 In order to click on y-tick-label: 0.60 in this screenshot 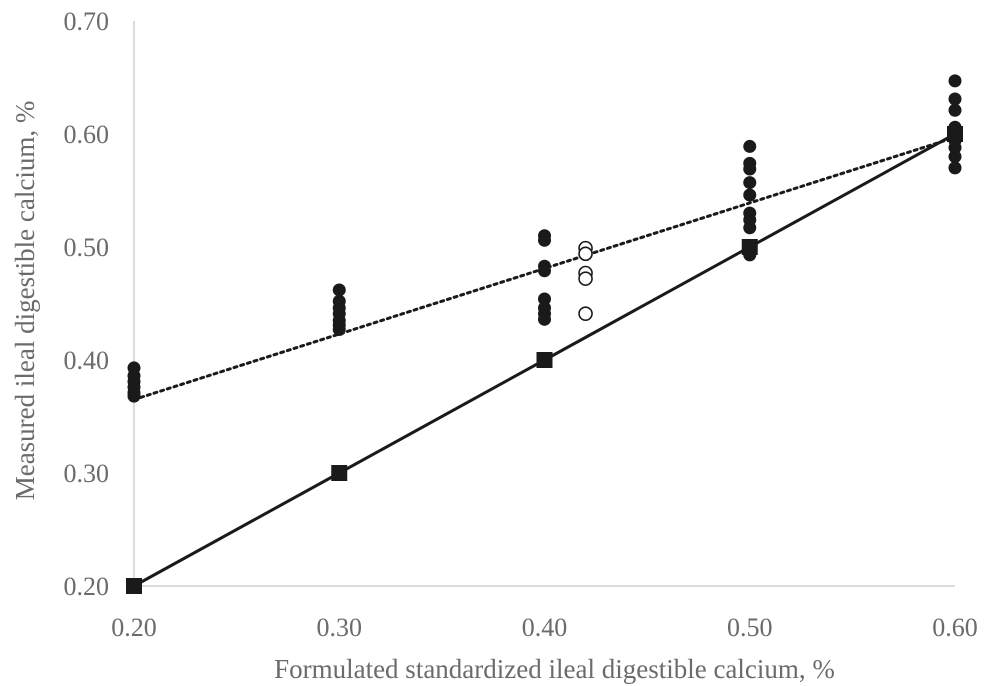, I will do `click(87, 134)`.